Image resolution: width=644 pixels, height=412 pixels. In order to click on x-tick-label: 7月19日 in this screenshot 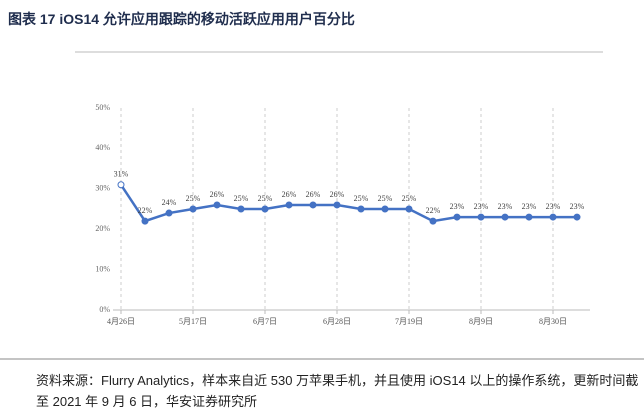, I will do `click(409, 321)`.